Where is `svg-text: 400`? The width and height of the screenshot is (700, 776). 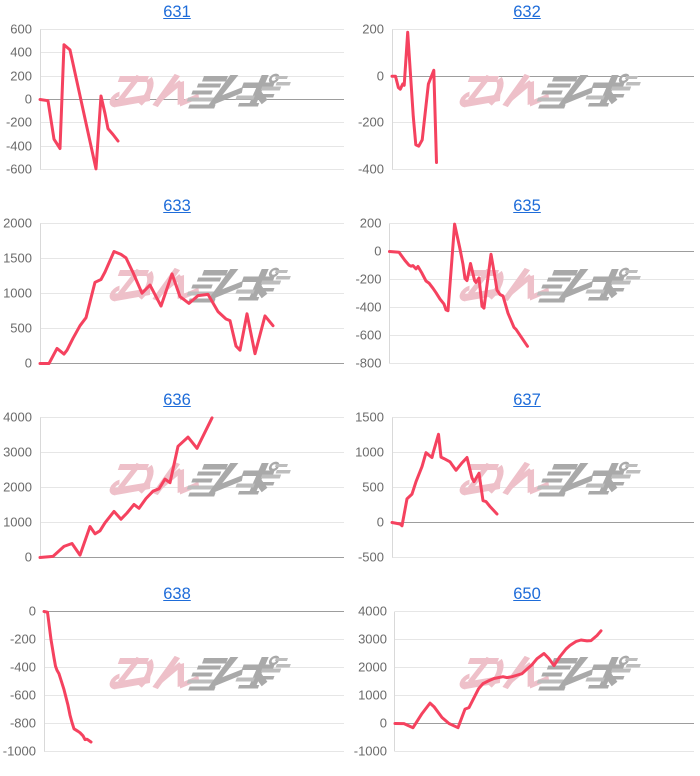
svg-text: 400 is located at coordinates (21, 52).